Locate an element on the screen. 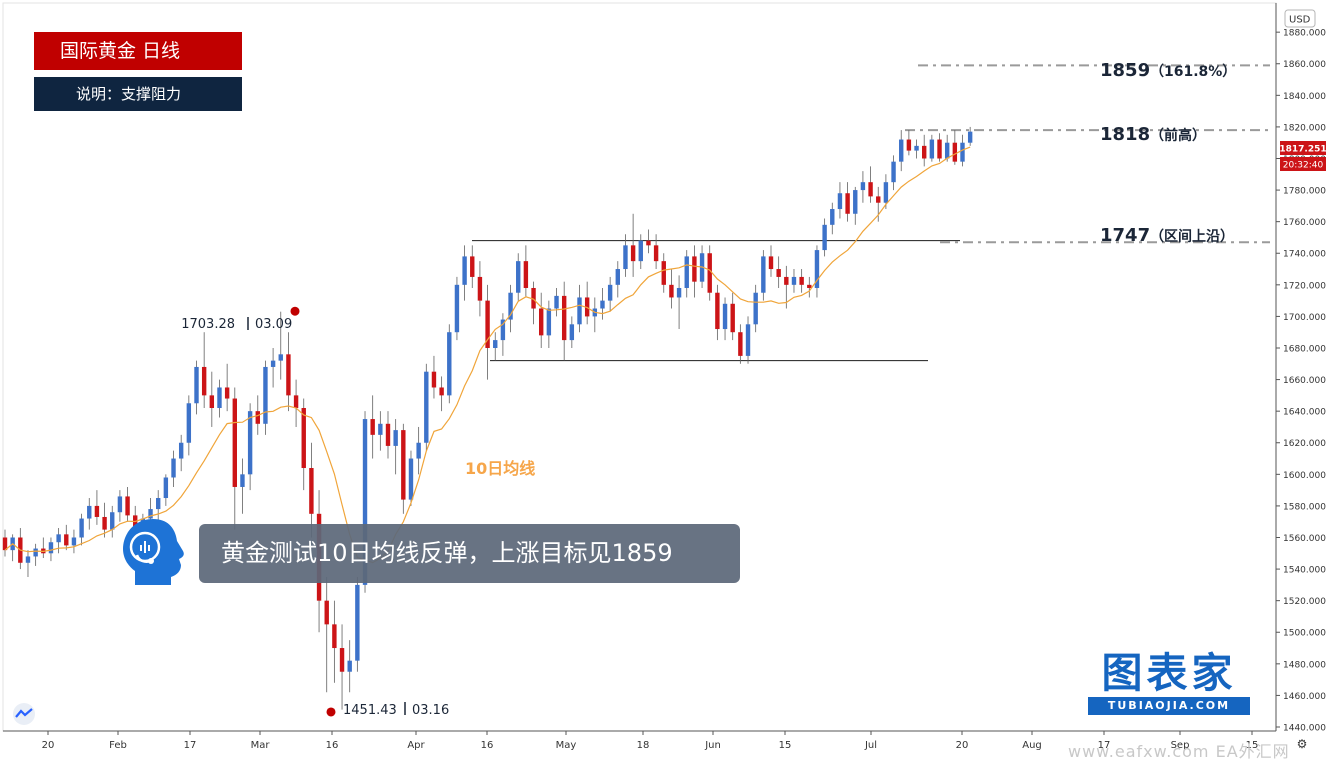 Image resolution: width=1337 pixels, height=764 pixels. x-tick-label: 15 is located at coordinates (785, 745).